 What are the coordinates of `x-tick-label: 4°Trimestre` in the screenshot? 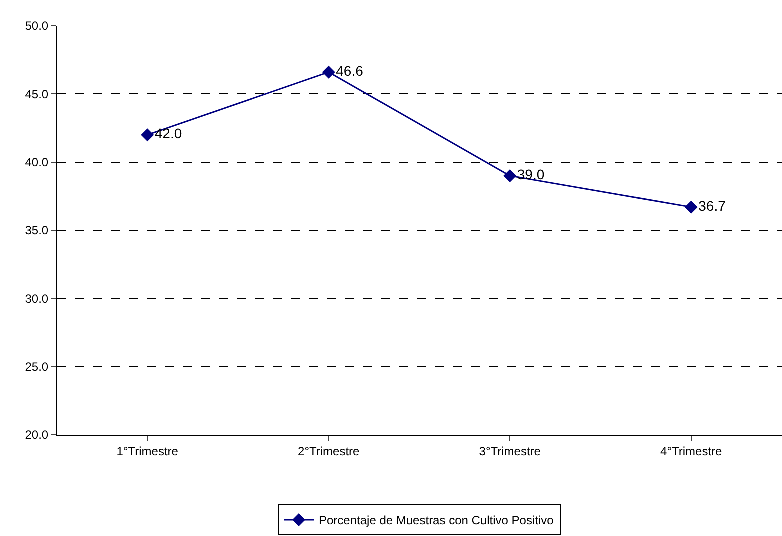 It's located at (691, 451).